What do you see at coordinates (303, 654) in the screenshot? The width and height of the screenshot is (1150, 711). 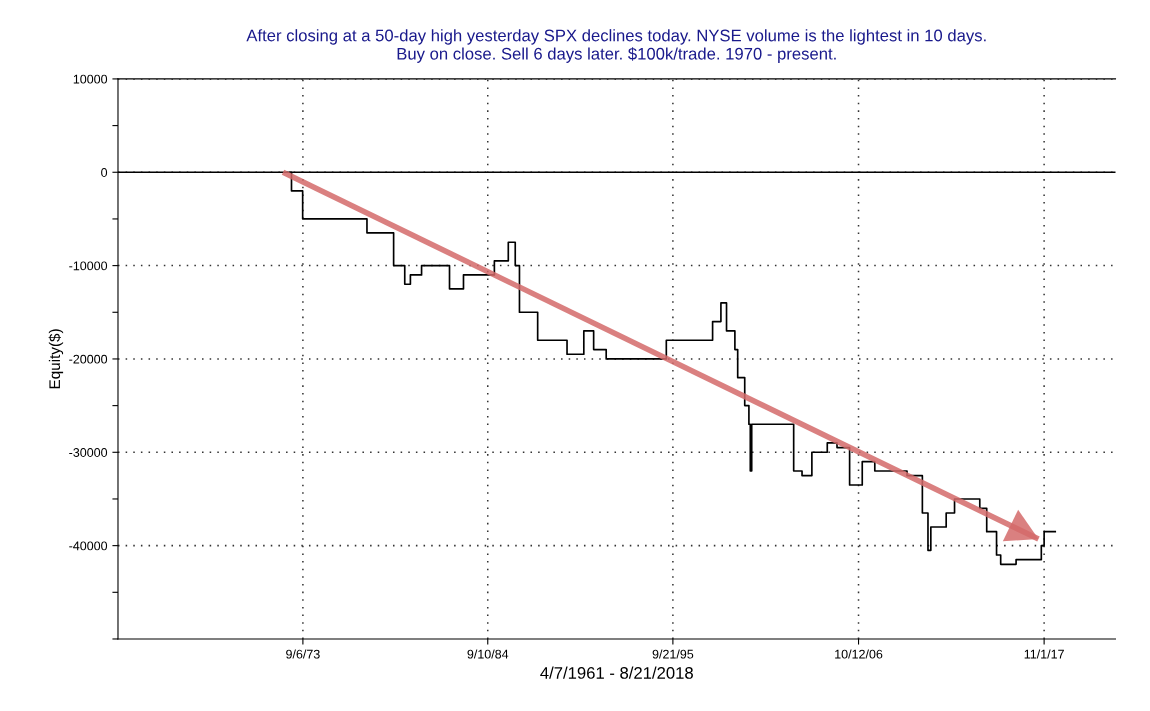 I see `x-tick-label: 9/6/73` at bounding box center [303, 654].